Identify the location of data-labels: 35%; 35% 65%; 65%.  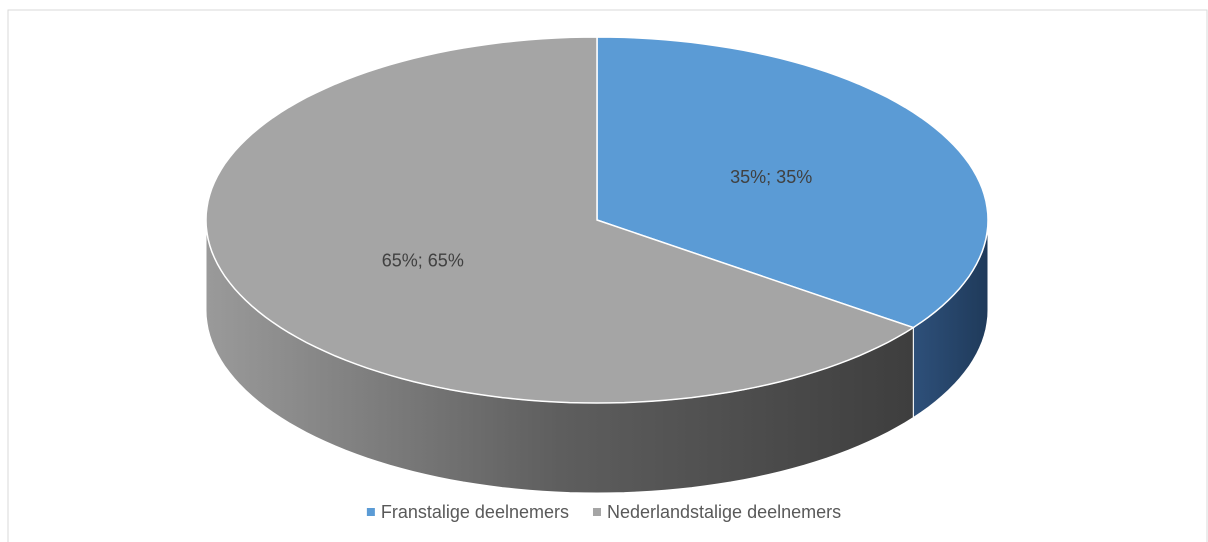
(597, 218).